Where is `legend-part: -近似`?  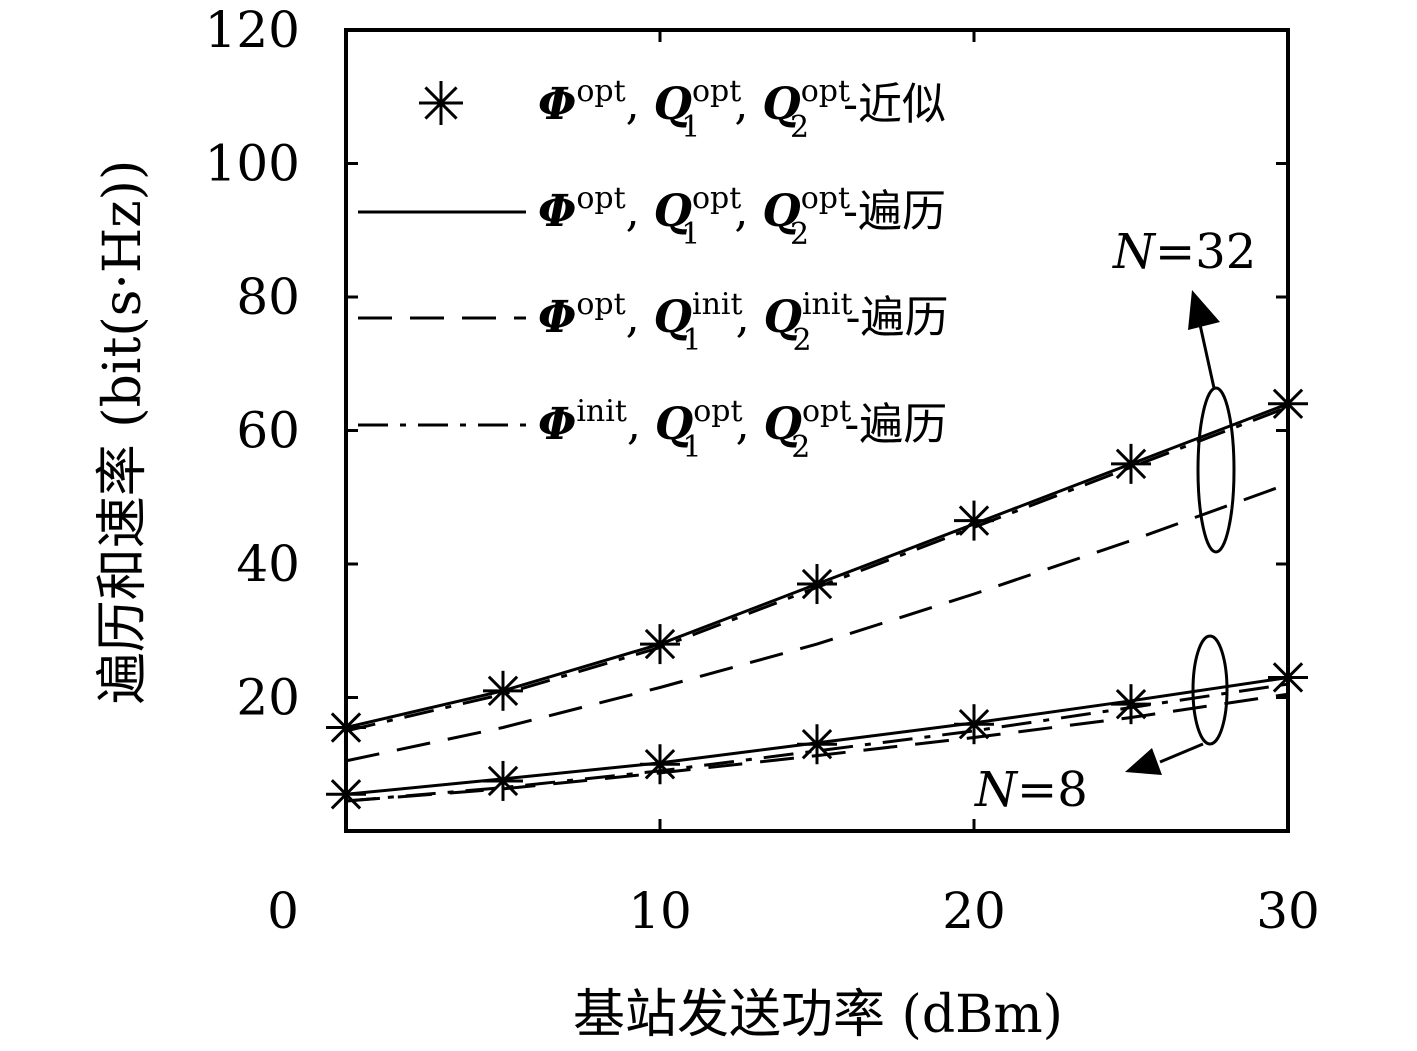
legend-part: -近似 is located at coordinates (894, 104).